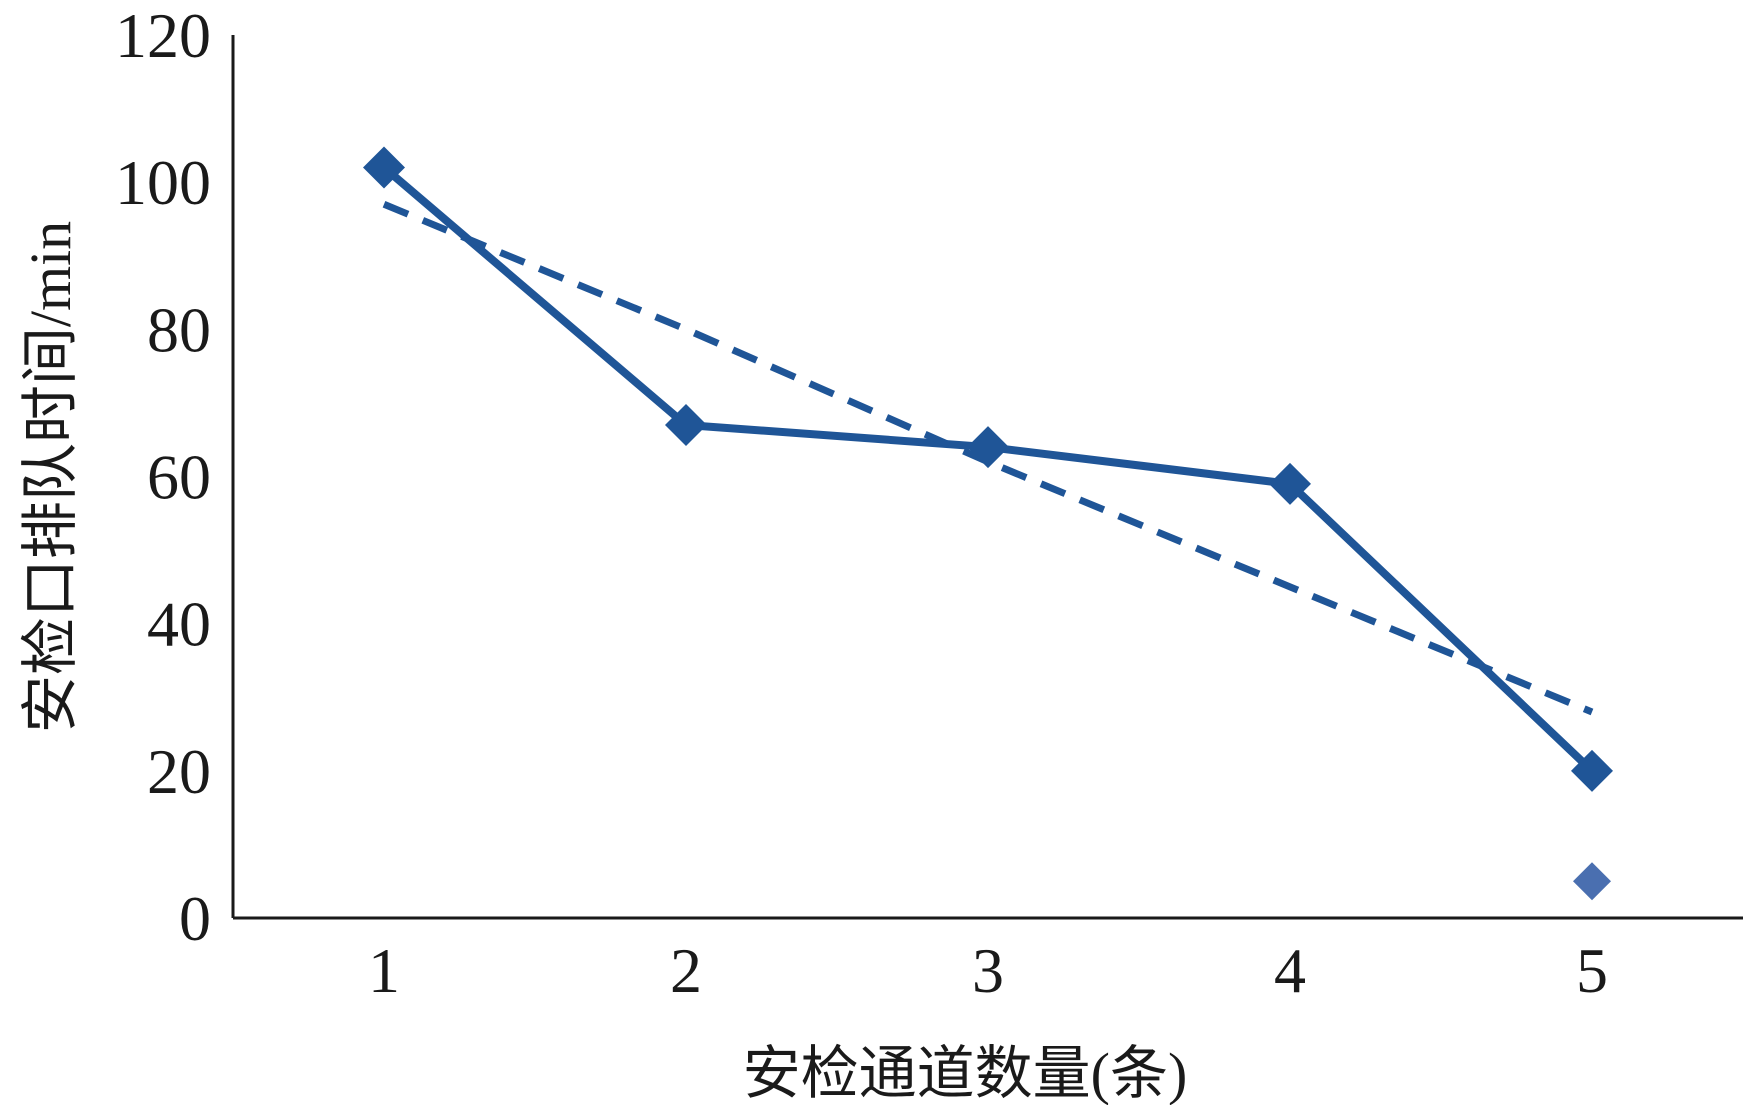 The width and height of the screenshot is (1748, 1105). What do you see at coordinates (195, 918) in the screenshot?
I see `y-tick-label: 0` at bounding box center [195, 918].